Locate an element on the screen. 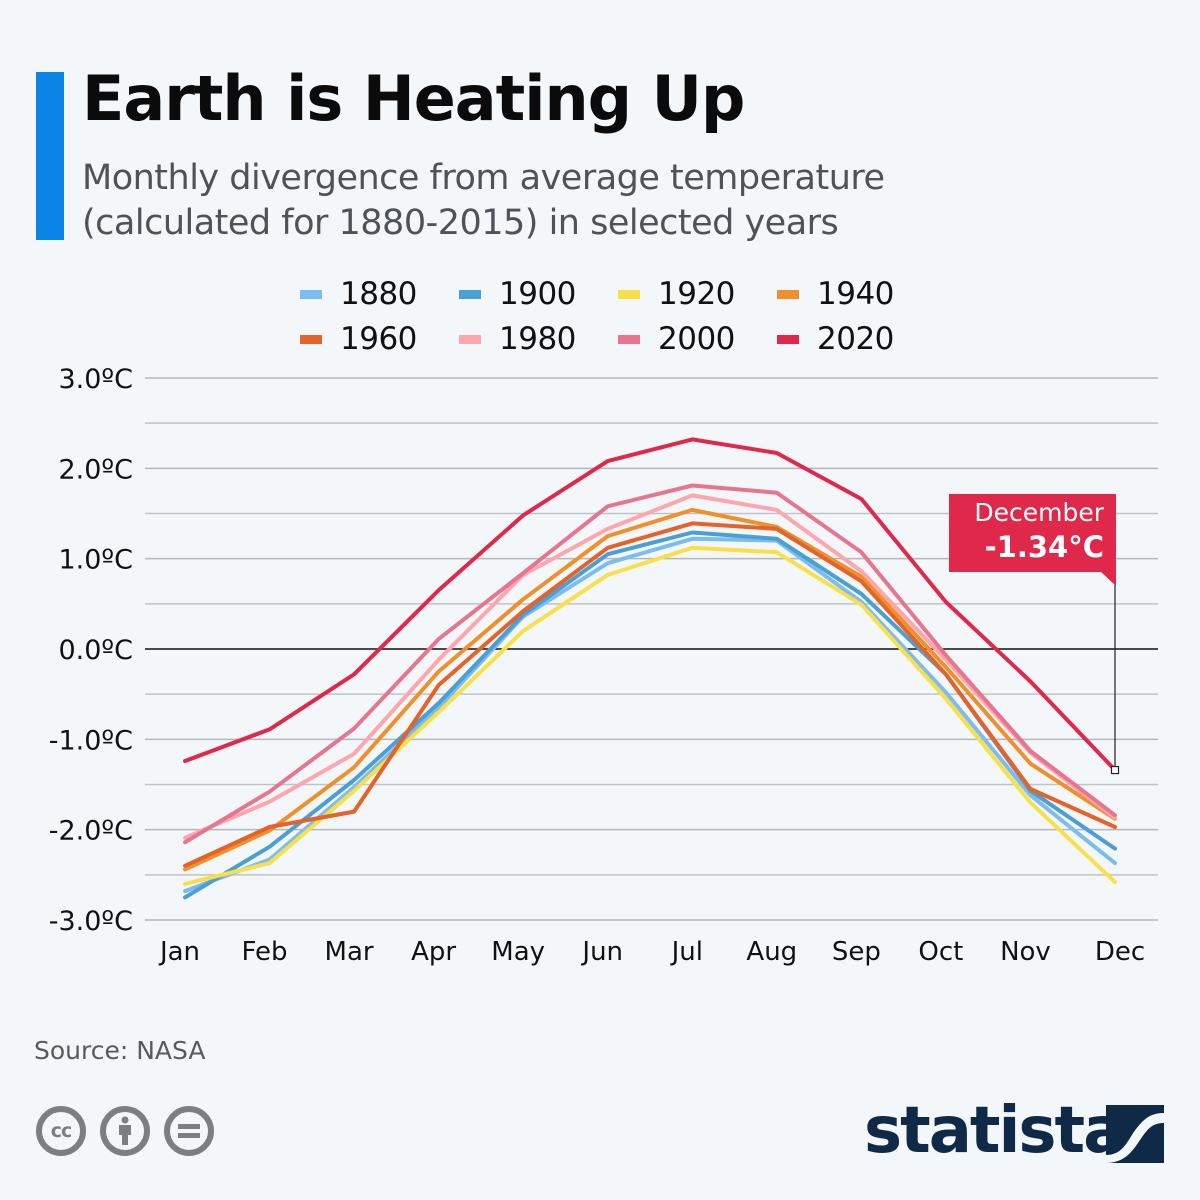  title-accent-bar is located at coordinates (50, 156).